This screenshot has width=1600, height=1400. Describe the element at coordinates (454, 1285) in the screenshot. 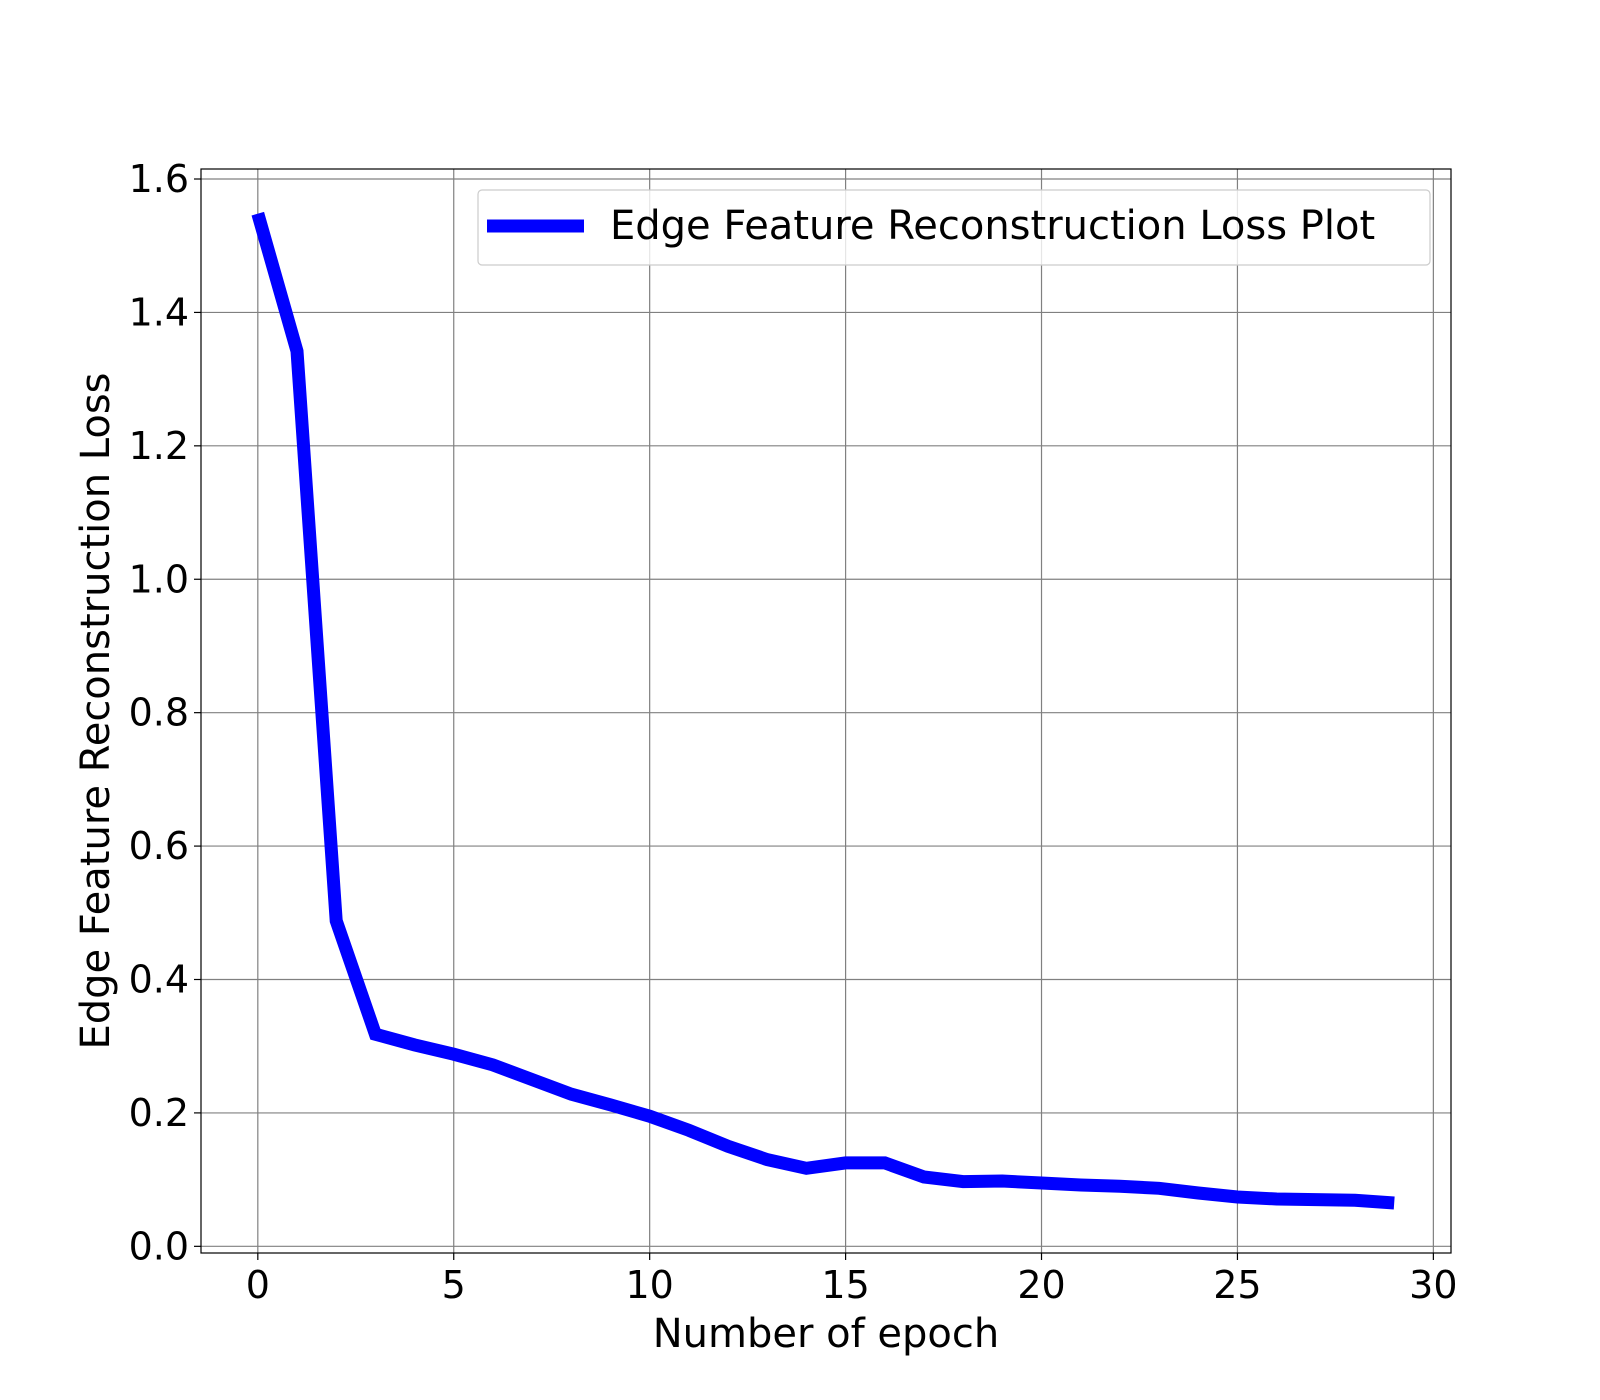

I see `x-tick-label: 5` at that location.